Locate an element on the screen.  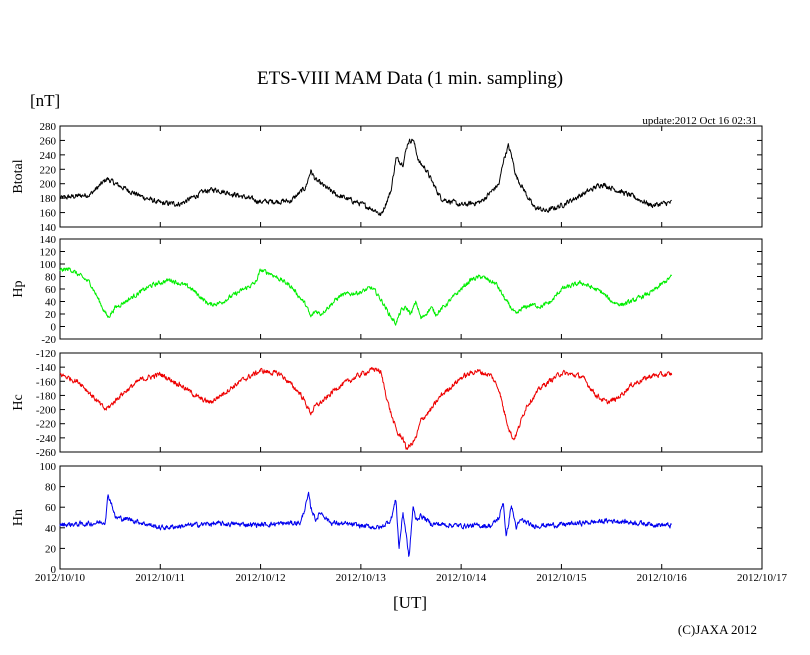
x-tick-label: 2012/10/17 is located at coordinates (762, 578).